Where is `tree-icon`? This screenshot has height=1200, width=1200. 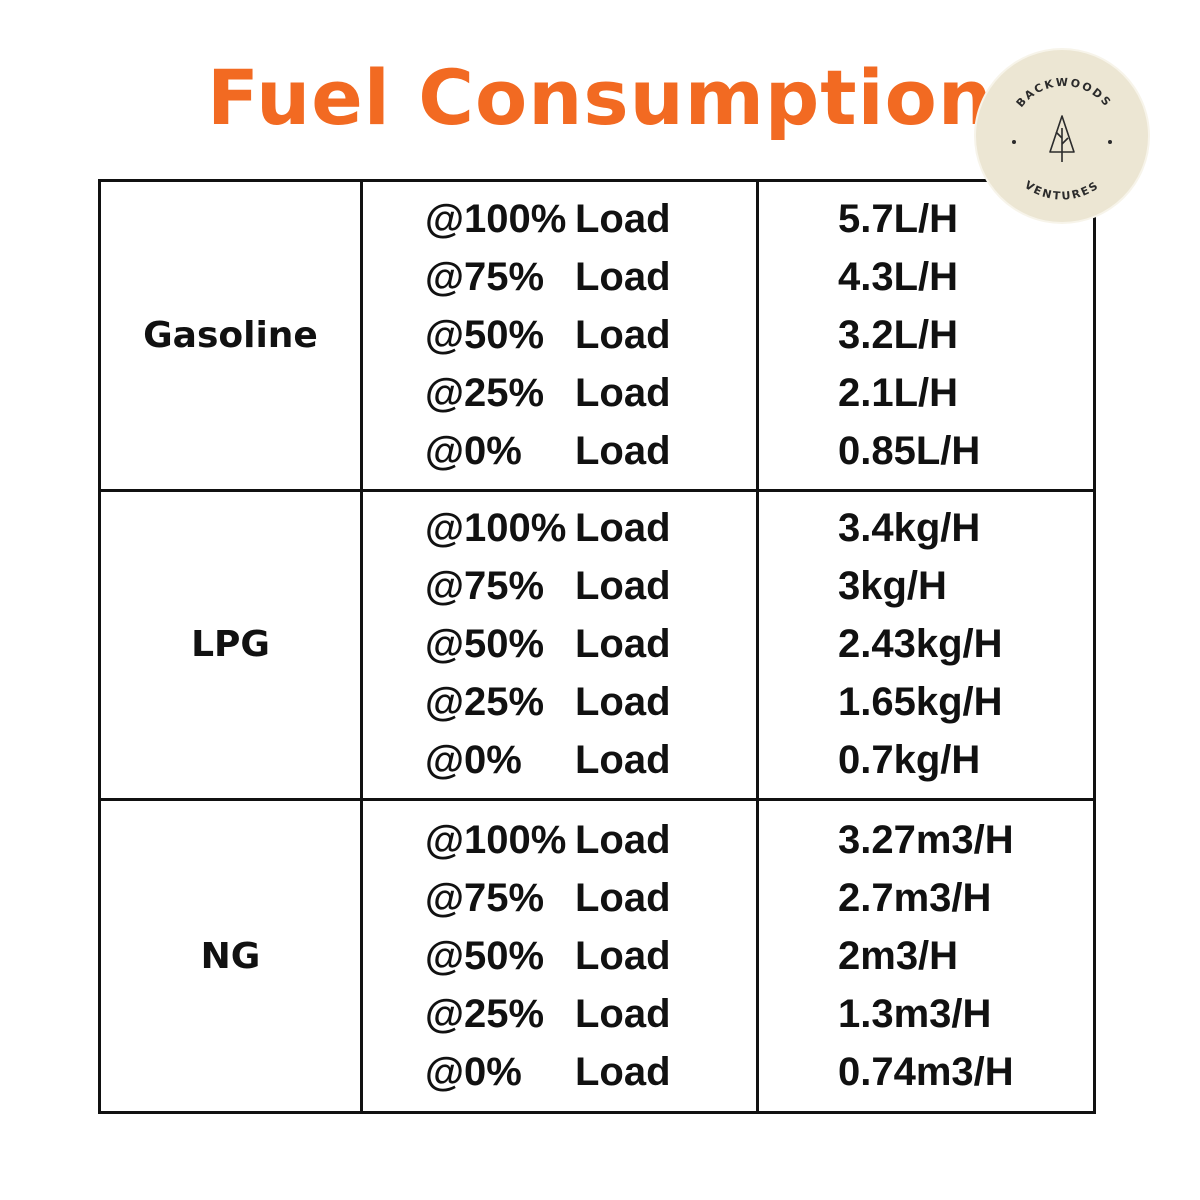 tree-icon is located at coordinates (1062, 138).